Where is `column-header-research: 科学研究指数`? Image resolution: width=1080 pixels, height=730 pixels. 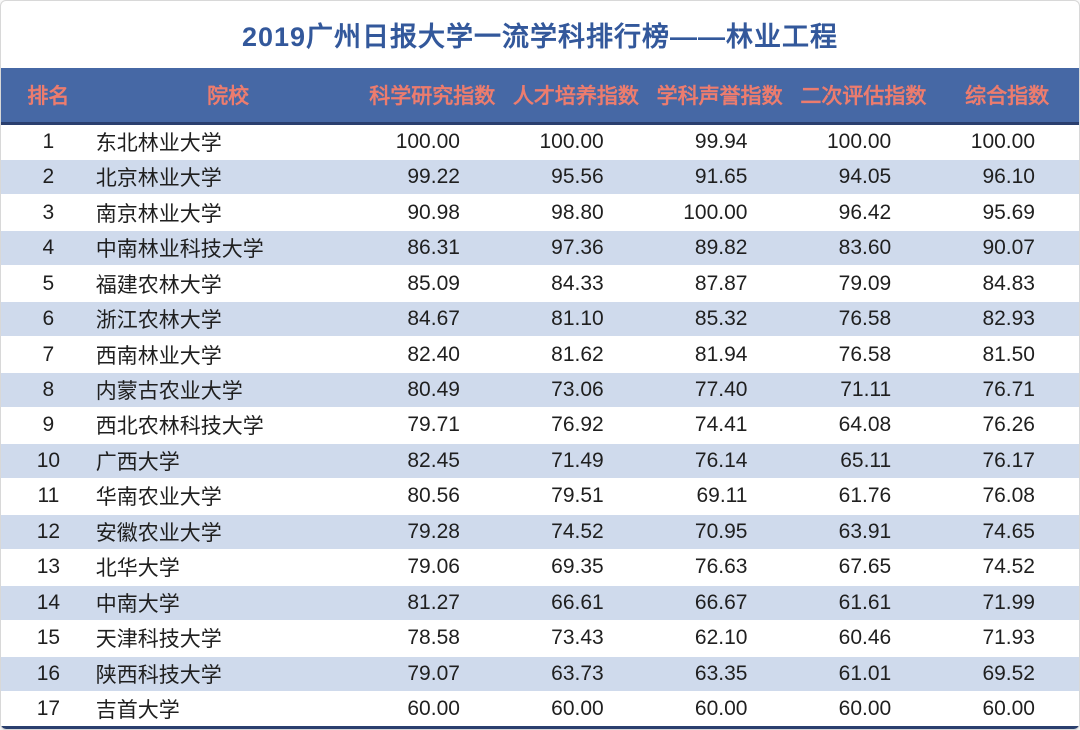 column-header-research: 科学研究指数 is located at coordinates (432, 96).